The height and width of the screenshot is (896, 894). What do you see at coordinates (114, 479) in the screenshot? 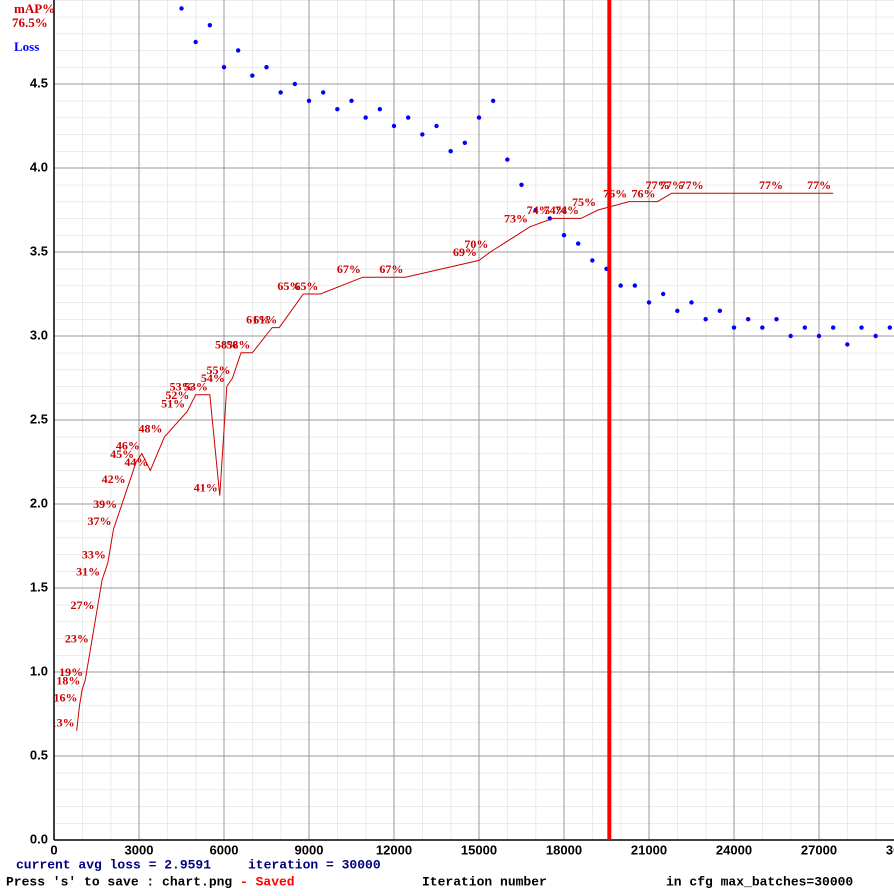
I see `map-label: 42%` at bounding box center [114, 479].